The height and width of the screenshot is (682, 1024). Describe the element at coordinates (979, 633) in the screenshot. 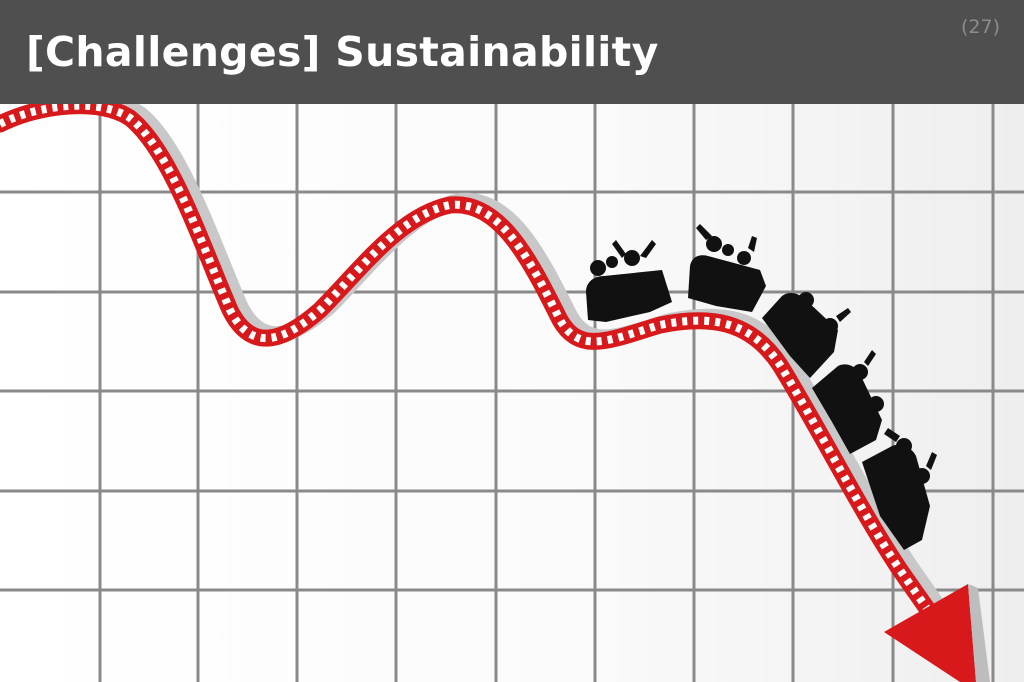

I see `arrow-head-shadow` at that location.